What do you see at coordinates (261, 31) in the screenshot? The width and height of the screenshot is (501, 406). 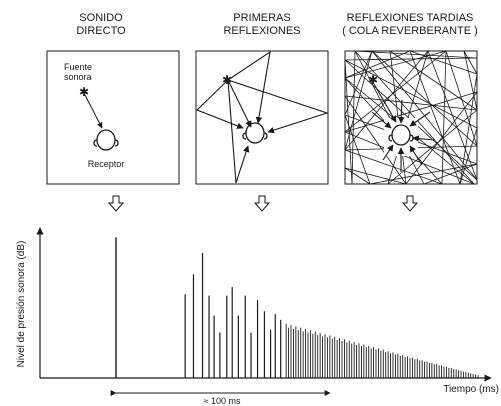 I see `early-title-line2: REFLEXIONES` at bounding box center [261, 31].